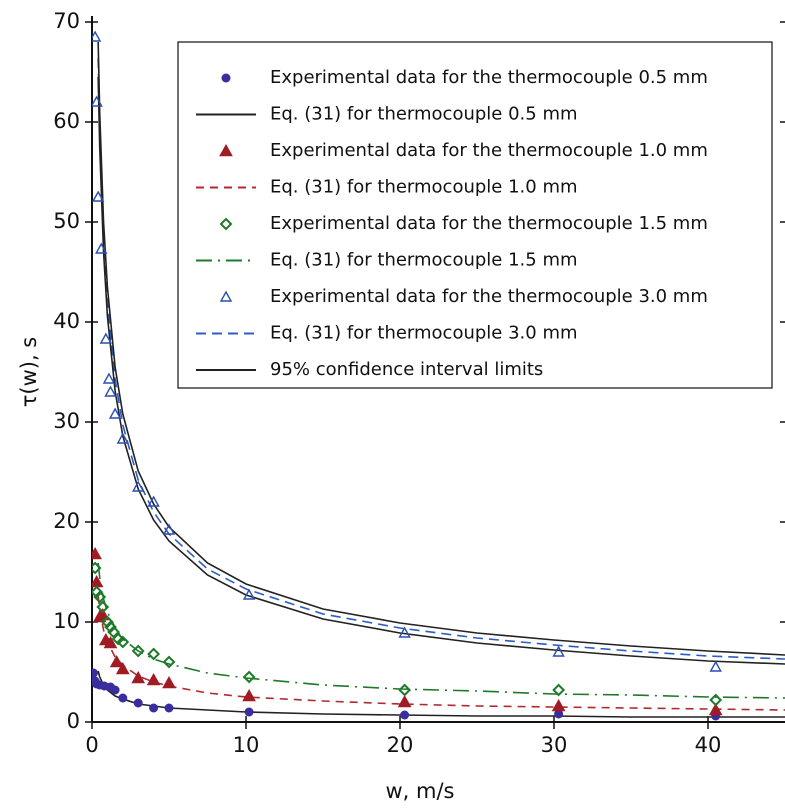  I want to click on x-axis-label: w, m/s, so click(420, 791).